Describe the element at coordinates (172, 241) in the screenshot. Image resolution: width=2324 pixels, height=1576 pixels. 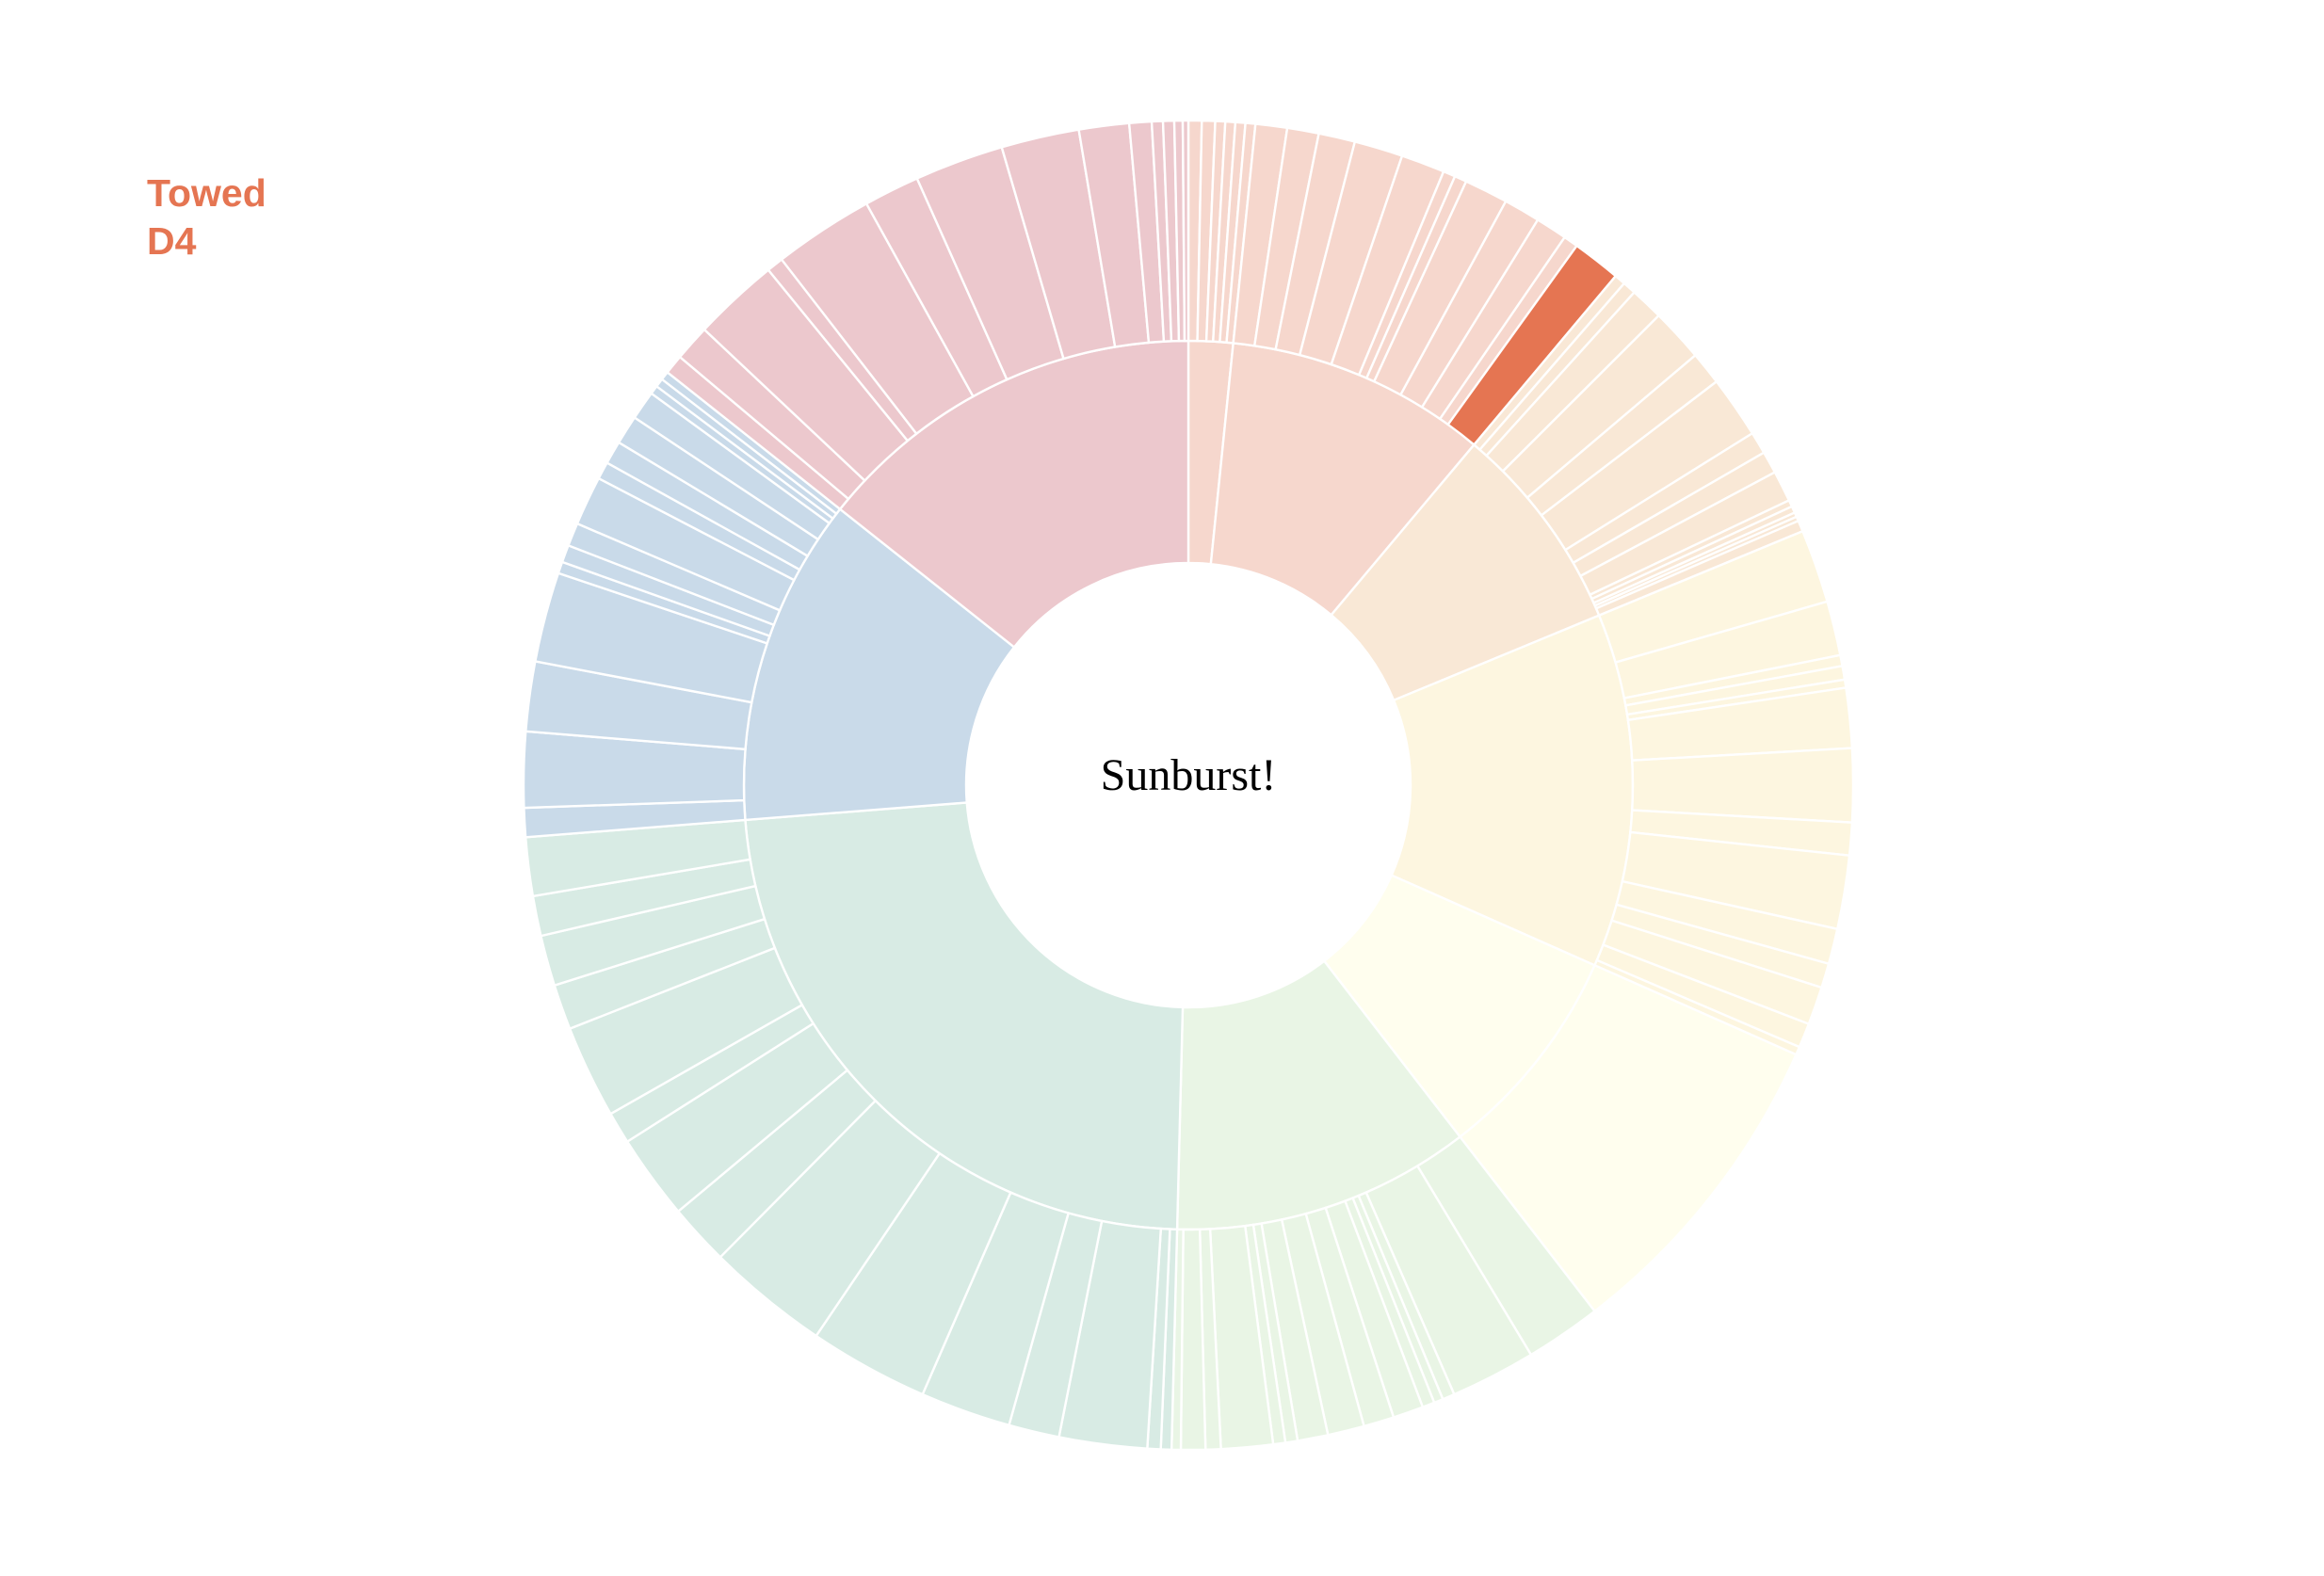
I see `hover-label-level2: D4` at that location.